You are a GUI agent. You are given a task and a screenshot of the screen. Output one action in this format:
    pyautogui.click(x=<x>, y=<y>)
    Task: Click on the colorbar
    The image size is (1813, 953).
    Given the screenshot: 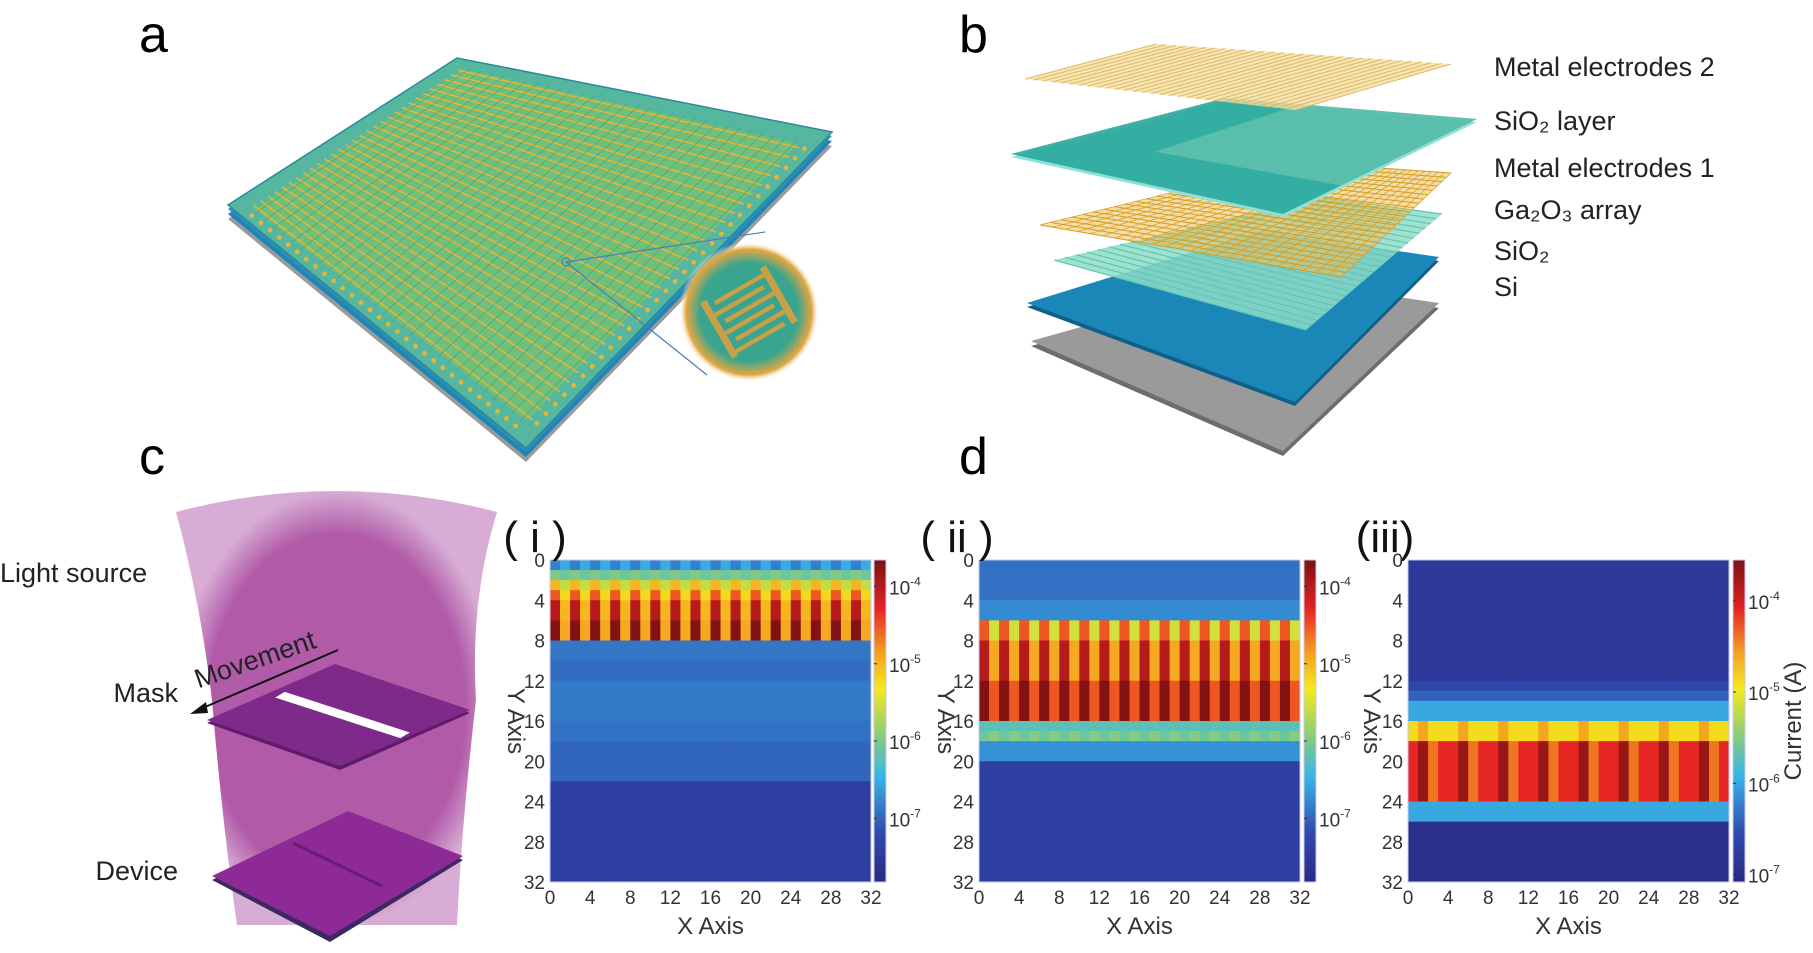 What is the action you would take?
    pyautogui.click(x=1739, y=721)
    